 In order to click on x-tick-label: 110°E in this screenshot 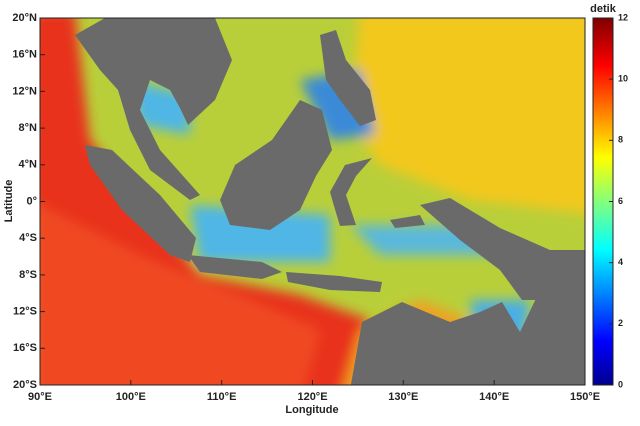, I will do `click(221, 397)`.